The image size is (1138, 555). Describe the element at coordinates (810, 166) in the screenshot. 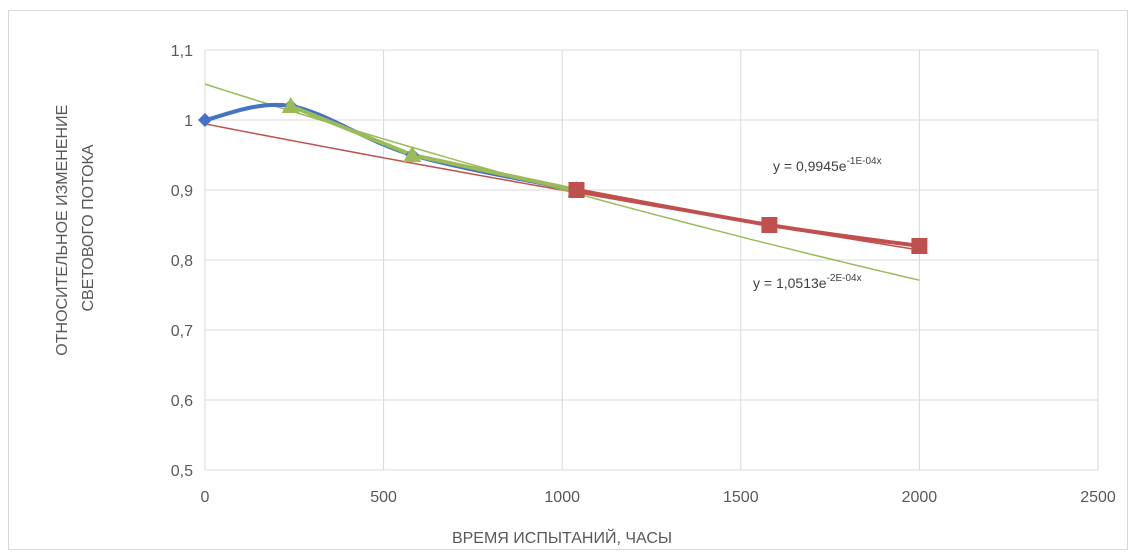

I see `trendline-equation-1-base: y = 0,9945e` at that location.